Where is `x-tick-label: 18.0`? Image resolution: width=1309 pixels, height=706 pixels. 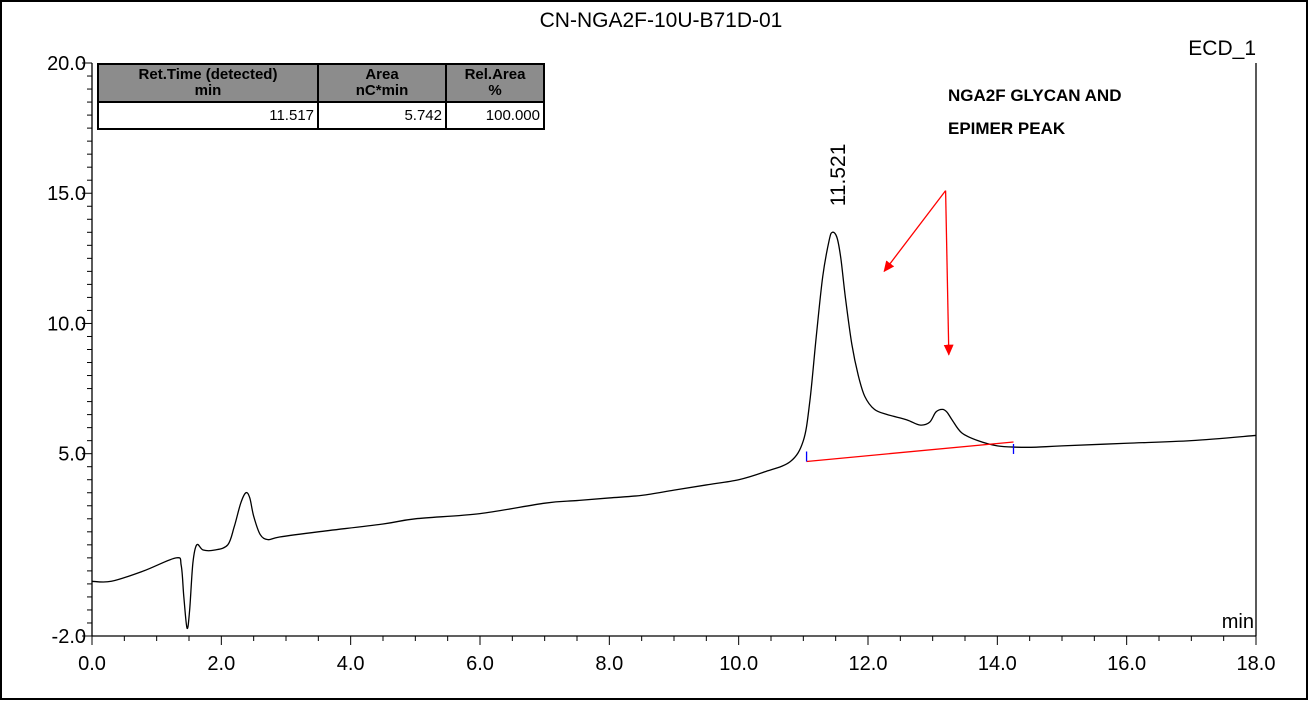
x-tick-label: 18.0 is located at coordinates (1256, 664).